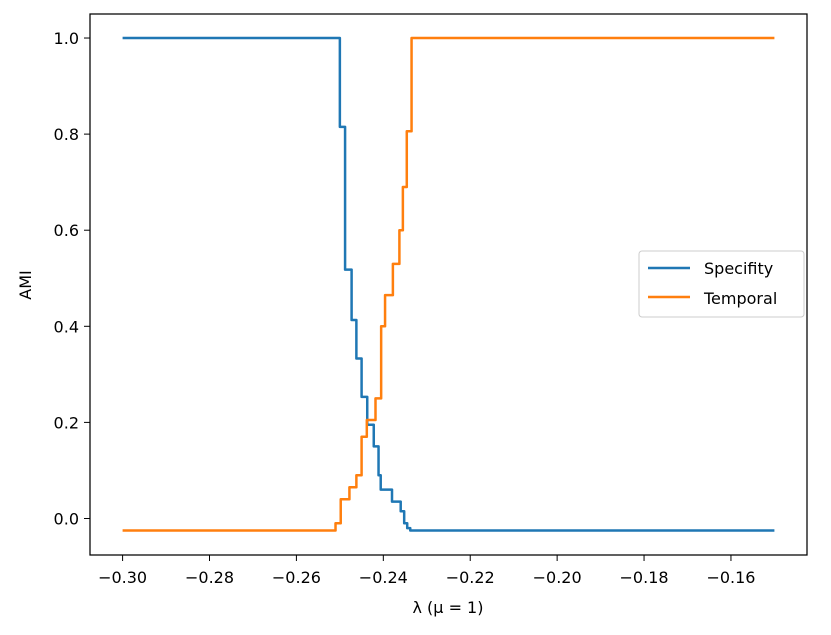 This screenshot has height=635, width=831. Describe the element at coordinates (721, 284) in the screenshot. I see `legend: Specifity Temporal` at that location.